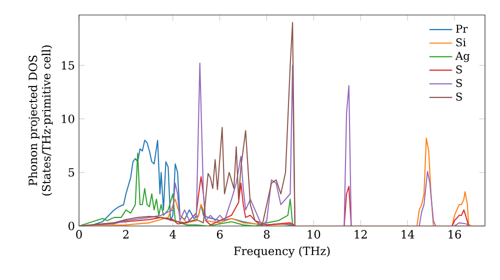 This screenshot has height=280, width=500. Describe the element at coordinates (71, 172) in the screenshot. I see `y-tick-label: 5` at that location.